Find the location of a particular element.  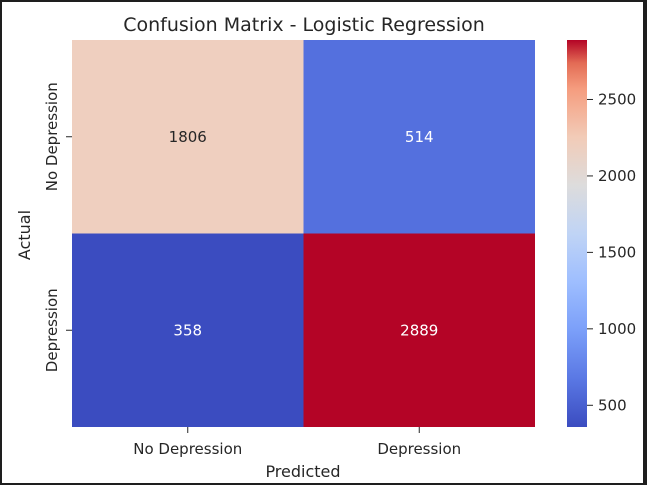

colorbar-ticks: 500 1000 1500 2000 2500 is located at coordinates (611, 252).